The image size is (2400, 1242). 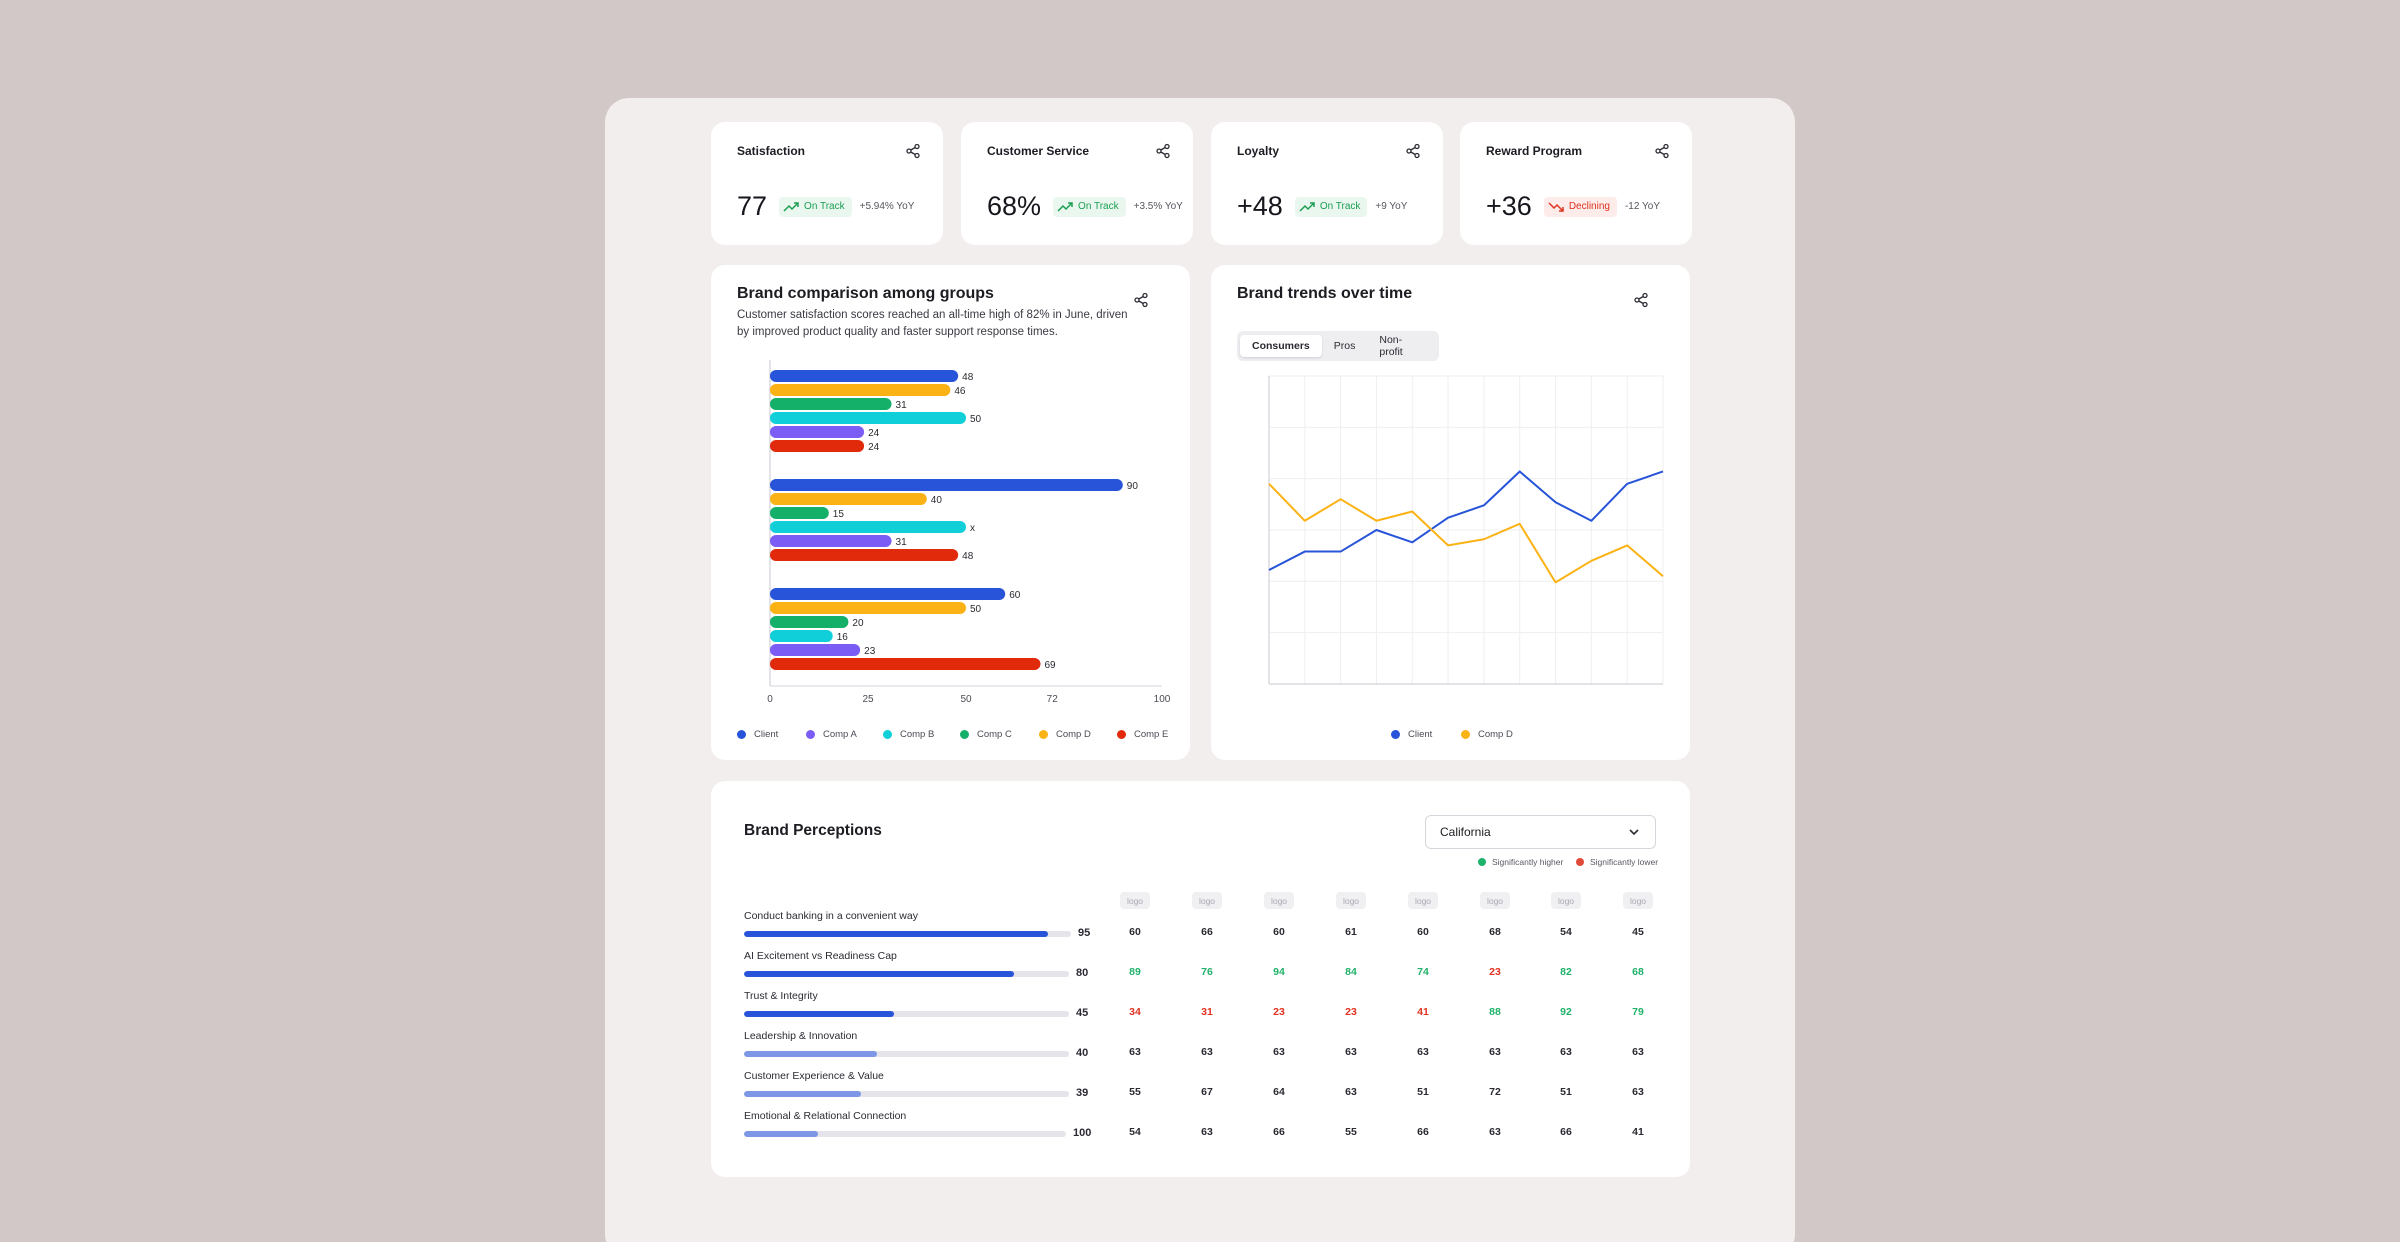 I want to click on attribute-label: Emotional & Relational Connection, so click(x=825, y=1116).